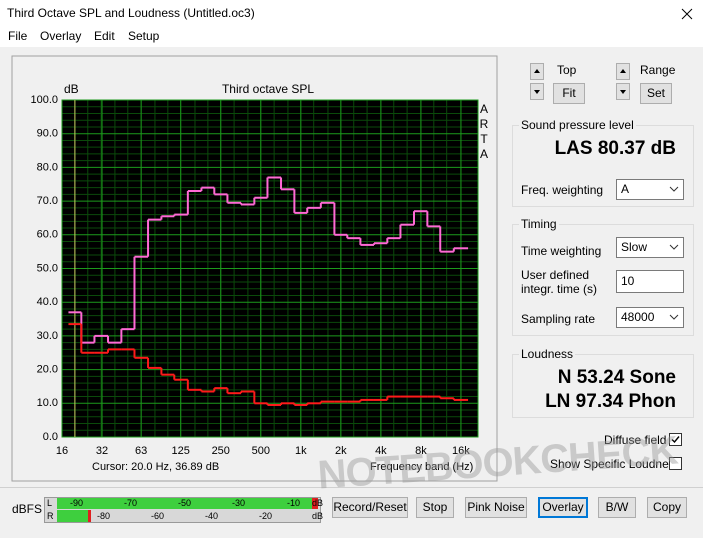 This screenshot has height=538, width=703. Describe the element at coordinates (628, 281) in the screenshot. I see `input-value: 10` at that location.